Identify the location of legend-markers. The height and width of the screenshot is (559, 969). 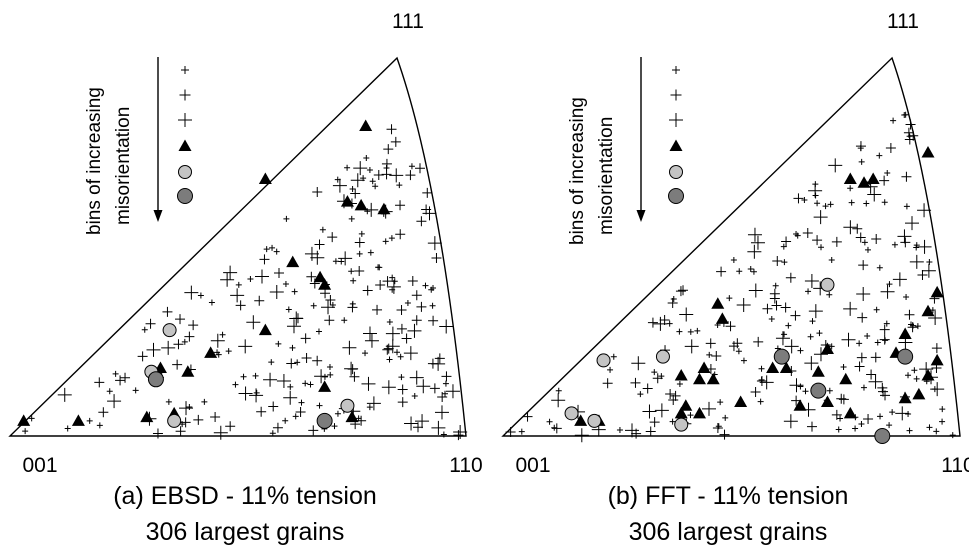
(676, 135).